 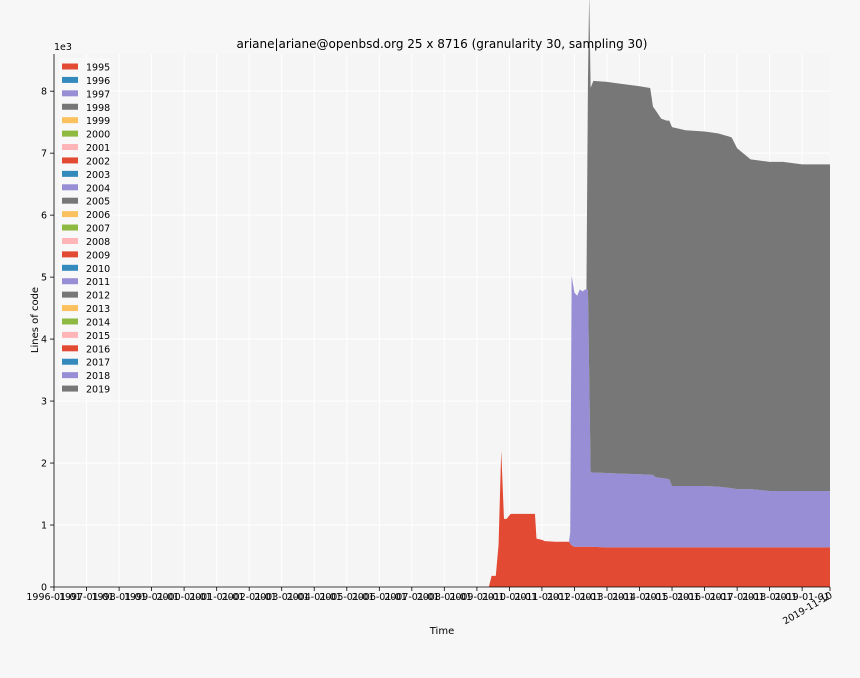 I want to click on y-tick-label: 5, so click(x=44, y=278).